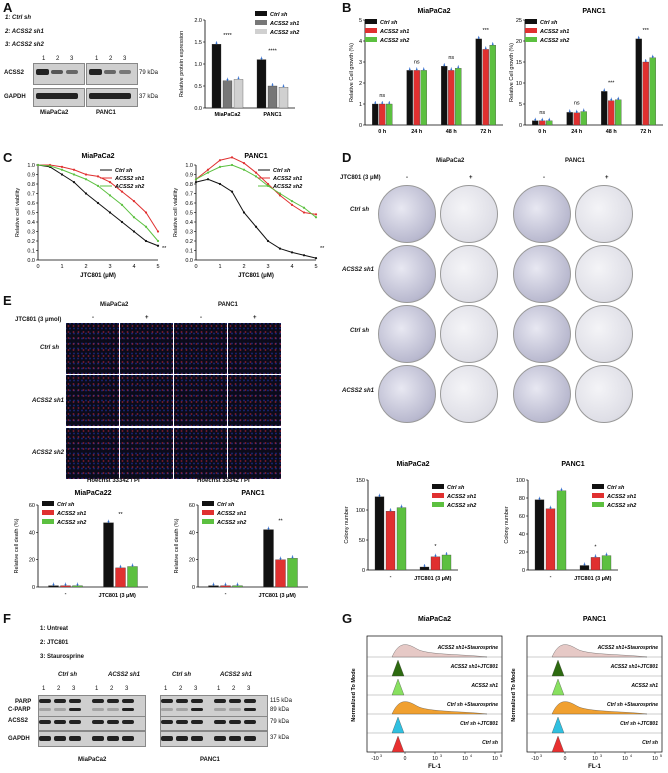  What do you see at coordinates (281, 701) in the screenshot?
I see `f-mw-115: 115 kDa` at bounding box center [281, 701].